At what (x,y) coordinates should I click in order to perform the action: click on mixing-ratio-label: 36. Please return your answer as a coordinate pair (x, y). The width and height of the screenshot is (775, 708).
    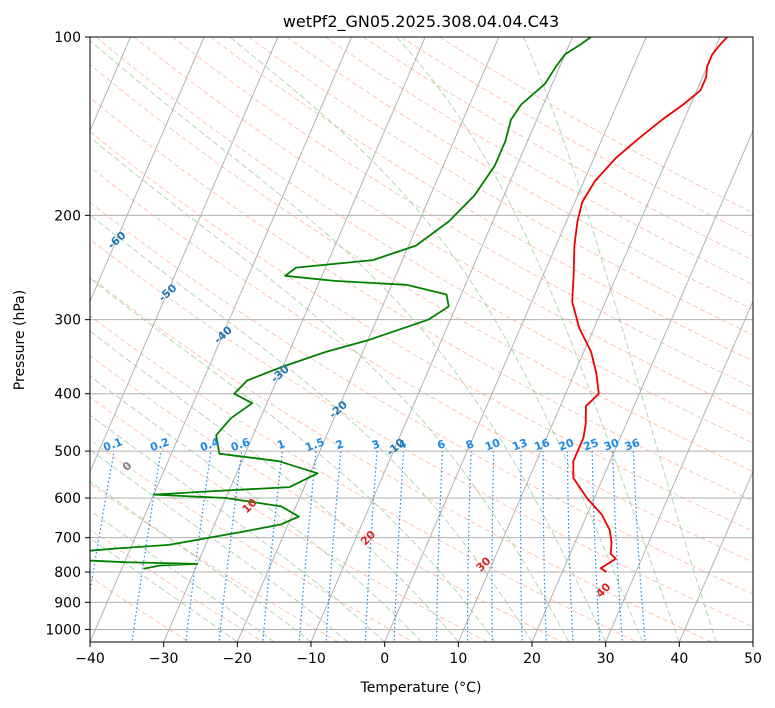
    Looking at the image, I should click on (632, 445).